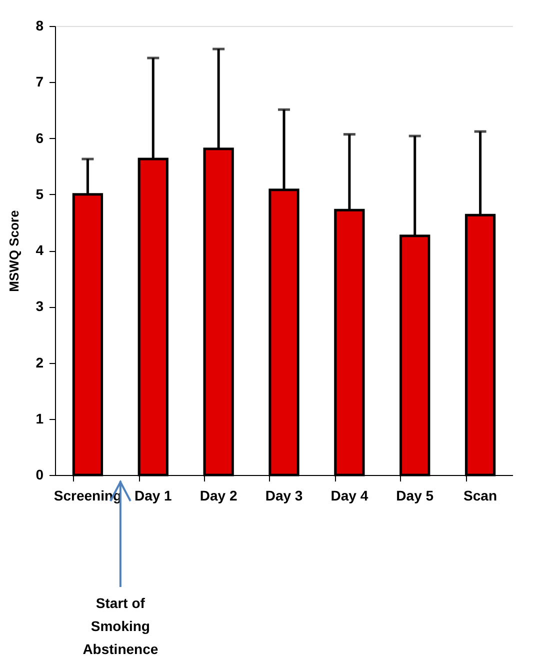 Image resolution: width=558 pixels, height=657 pixels. Describe the element at coordinates (153, 496) in the screenshot. I see `x-tick-label: Day 1` at that location.